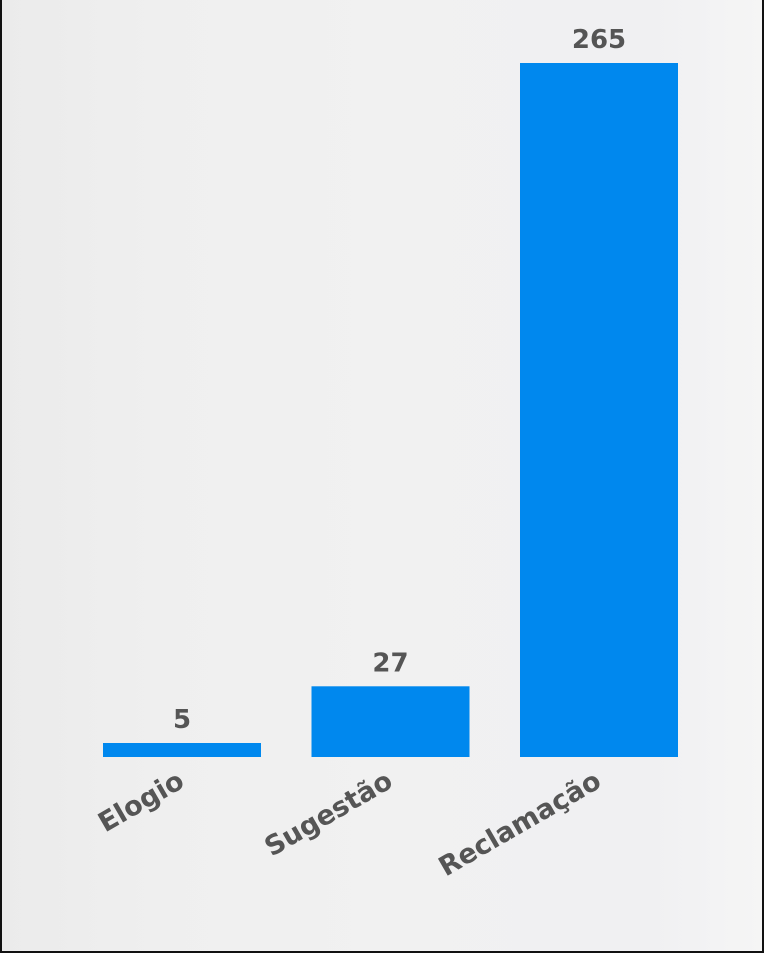  Describe the element at coordinates (328, 814) in the screenshot. I see `category-label-1: Sugestão` at that location.